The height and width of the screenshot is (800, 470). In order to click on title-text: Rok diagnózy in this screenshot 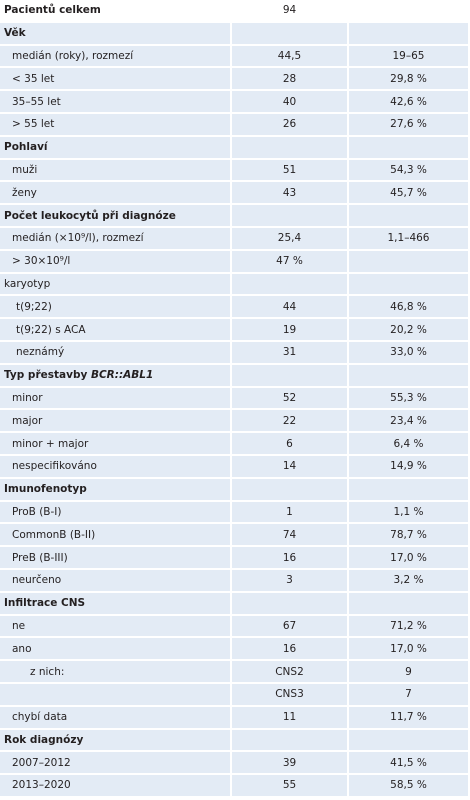, I will do `click(44, 739)`.